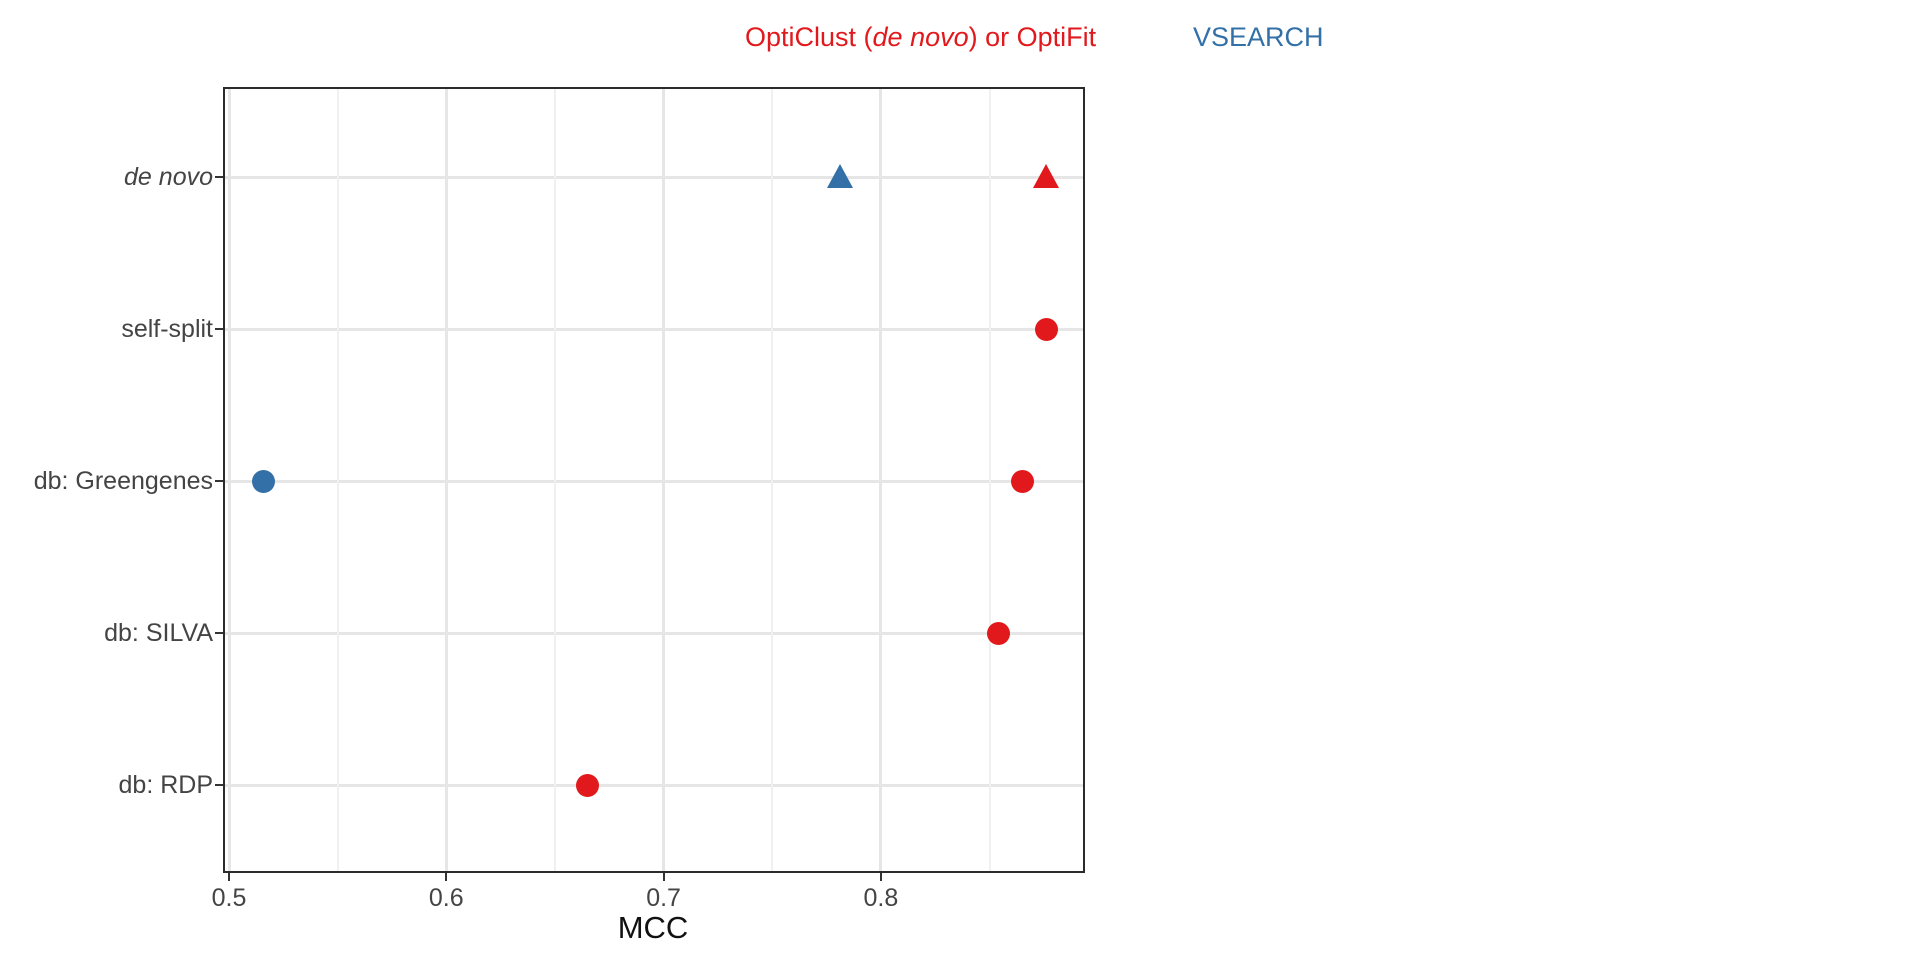 This screenshot has height=960, width=1920. What do you see at coordinates (663, 898) in the screenshot?
I see `x-tick-label: 0.7` at bounding box center [663, 898].